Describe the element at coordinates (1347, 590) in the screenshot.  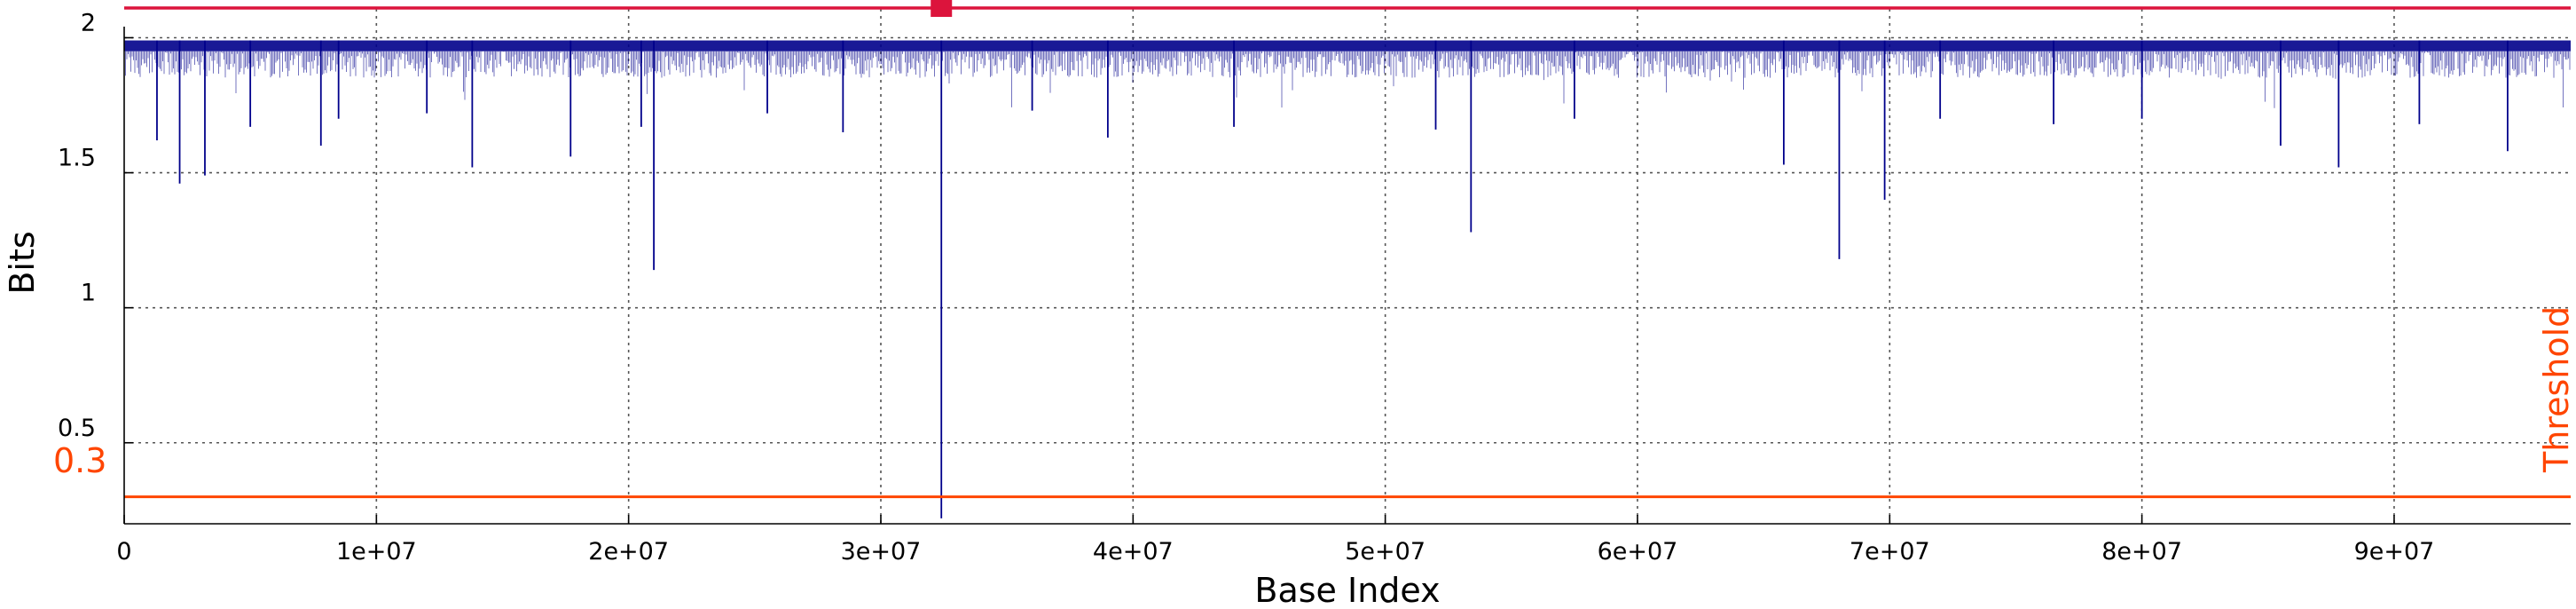
I see `x-axis-title: Base Index` at that location.